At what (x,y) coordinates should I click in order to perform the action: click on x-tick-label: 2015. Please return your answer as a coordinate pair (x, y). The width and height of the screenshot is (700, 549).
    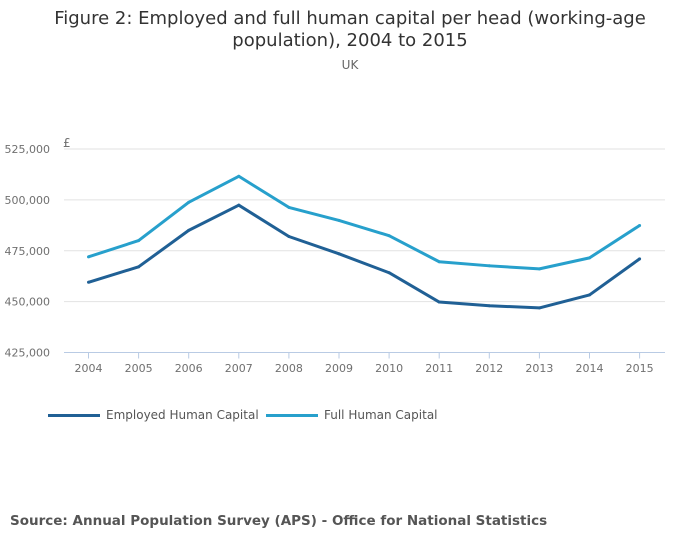
    Looking at the image, I should click on (640, 368).